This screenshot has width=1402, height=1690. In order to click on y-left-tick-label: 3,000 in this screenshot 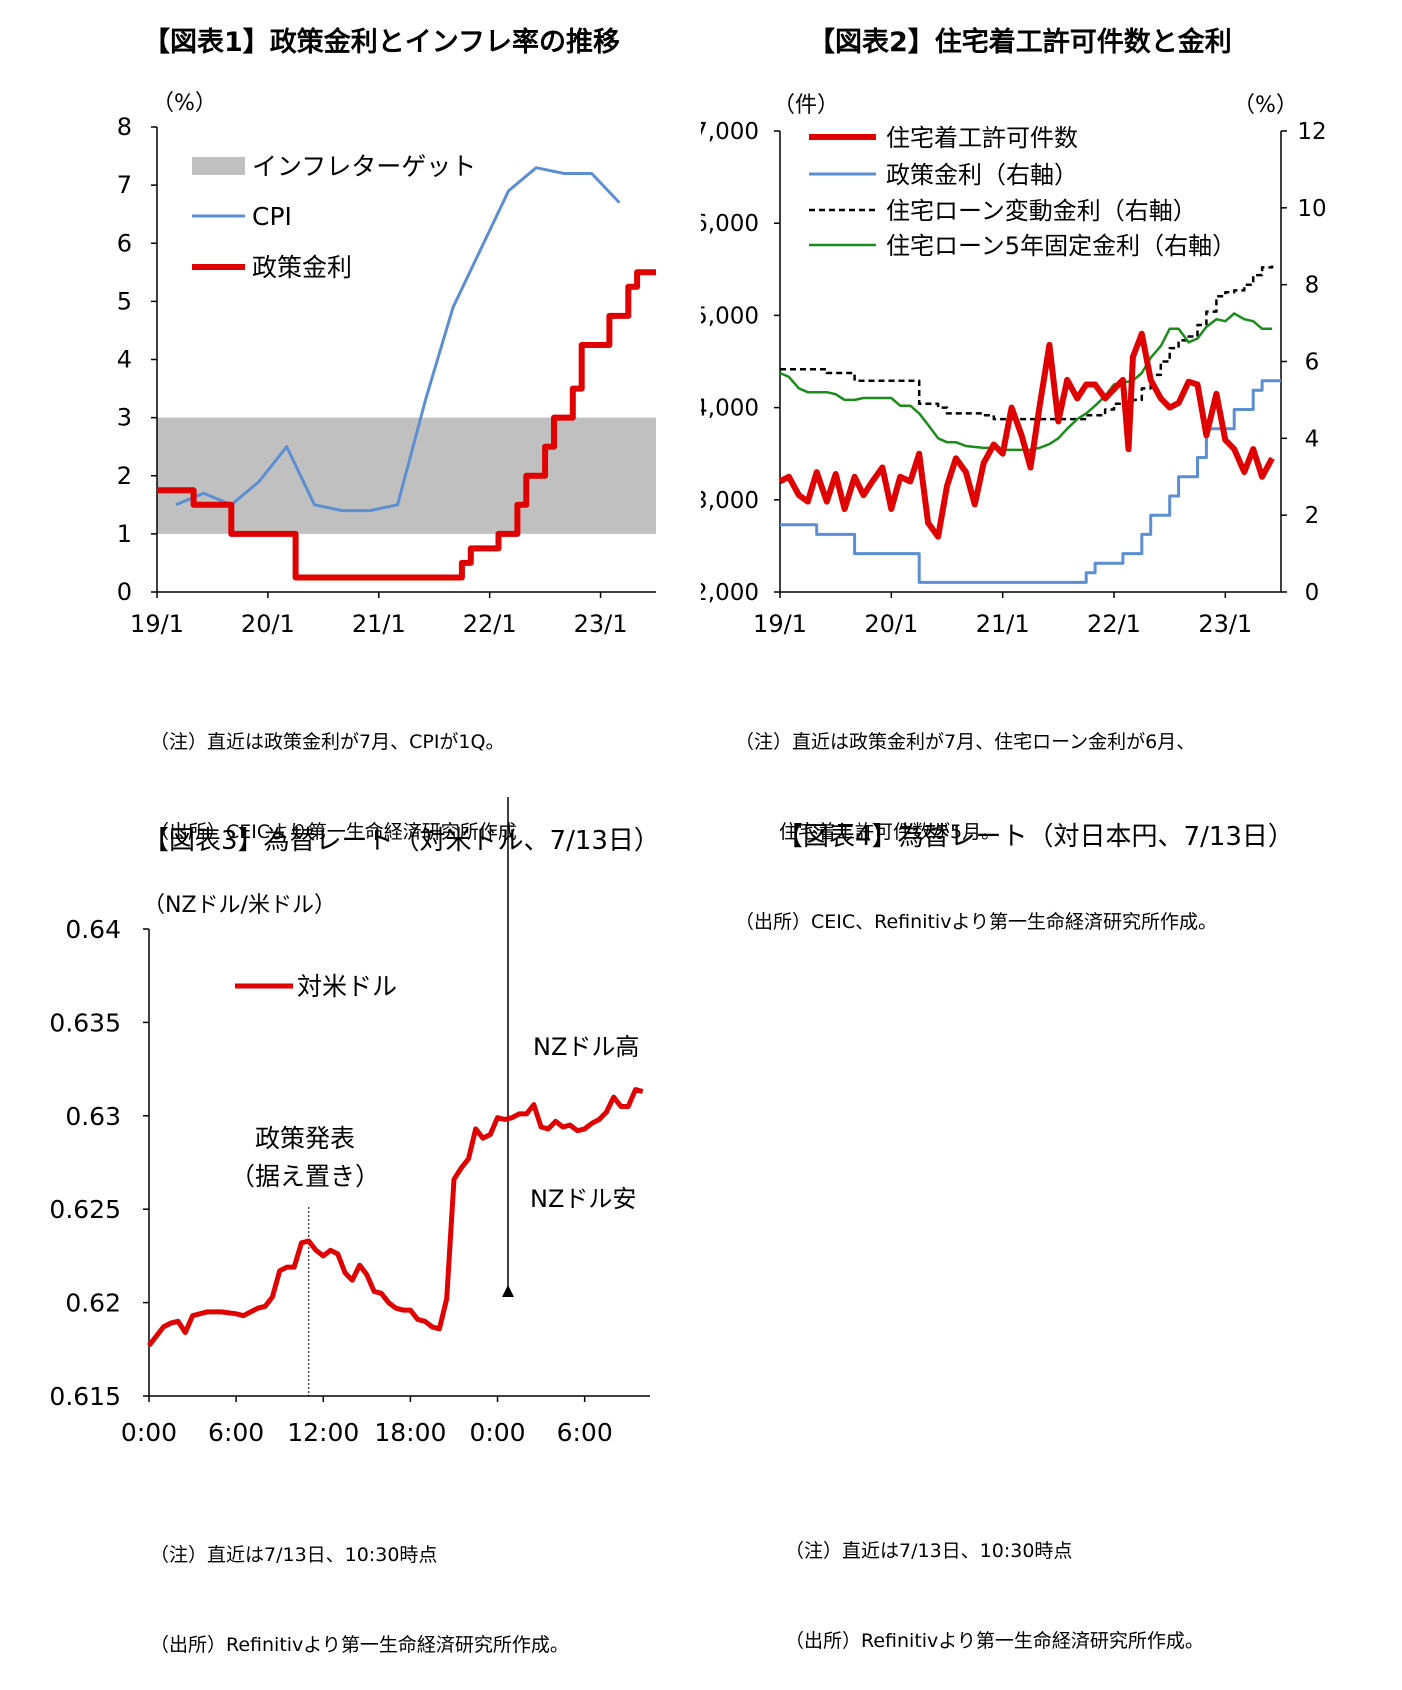, I will do `click(730, 501)`.